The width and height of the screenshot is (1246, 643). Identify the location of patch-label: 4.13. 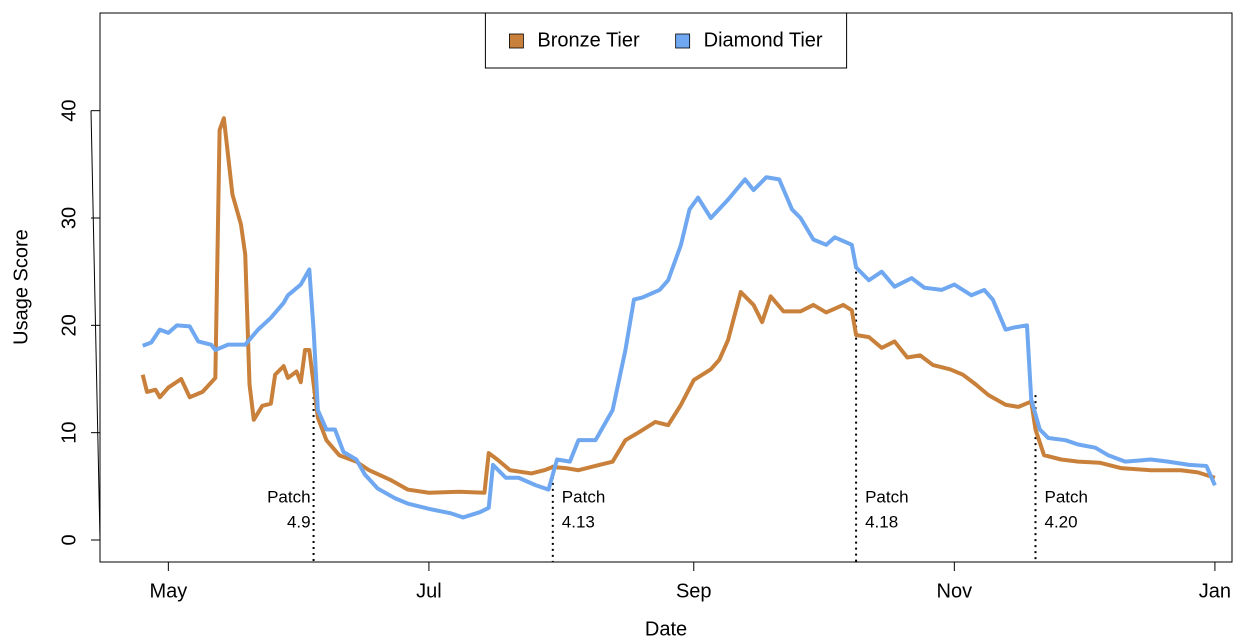
(578, 521).